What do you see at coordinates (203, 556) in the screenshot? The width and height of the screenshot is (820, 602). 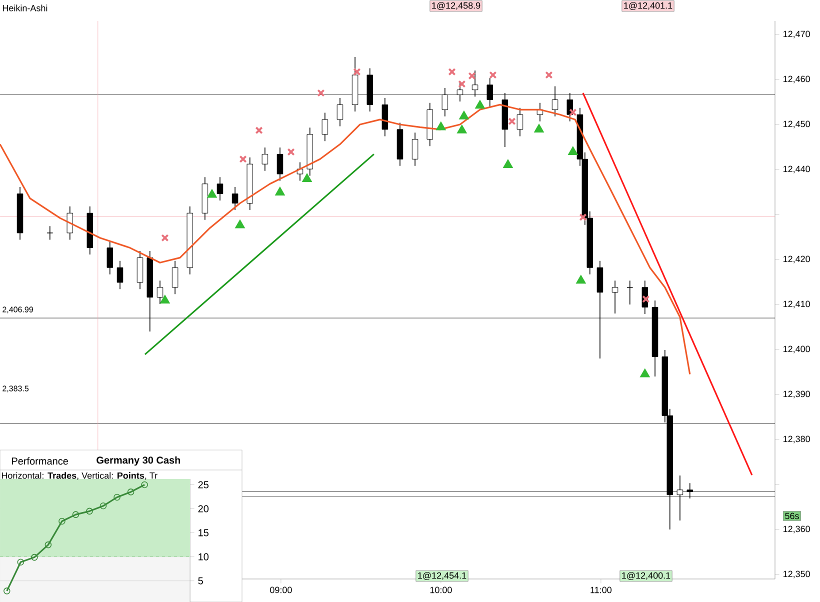 I see `y-tick-label: 10` at bounding box center [203, 556].